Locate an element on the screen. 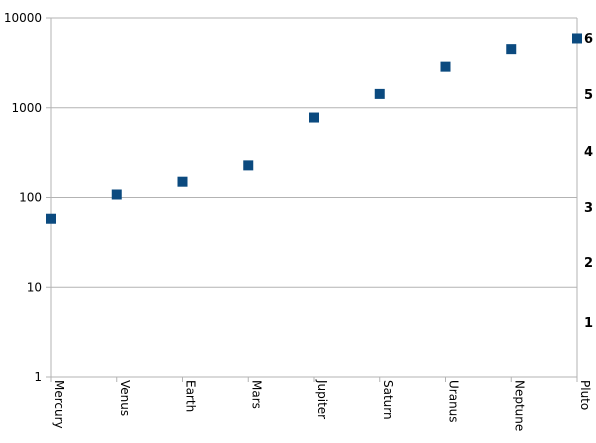 This screenshot has width=596, height=443. category-label-neptune: Neptune is located at coordinates (519, 405).